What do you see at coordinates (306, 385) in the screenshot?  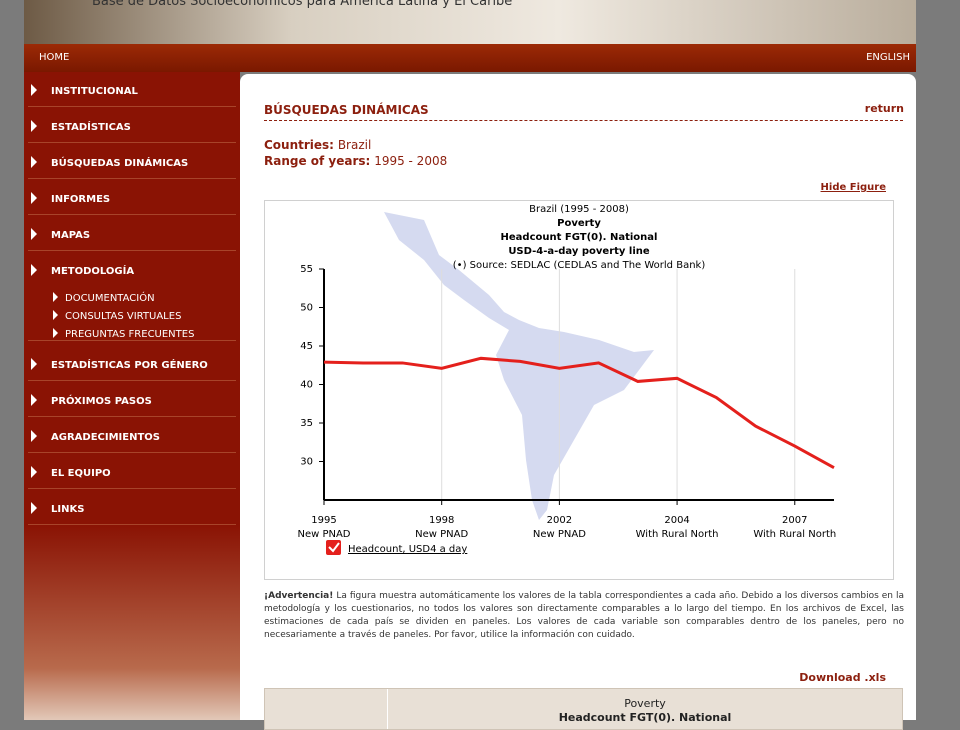 I see `y-tick-label: 40` at bounding box center [306, 385].